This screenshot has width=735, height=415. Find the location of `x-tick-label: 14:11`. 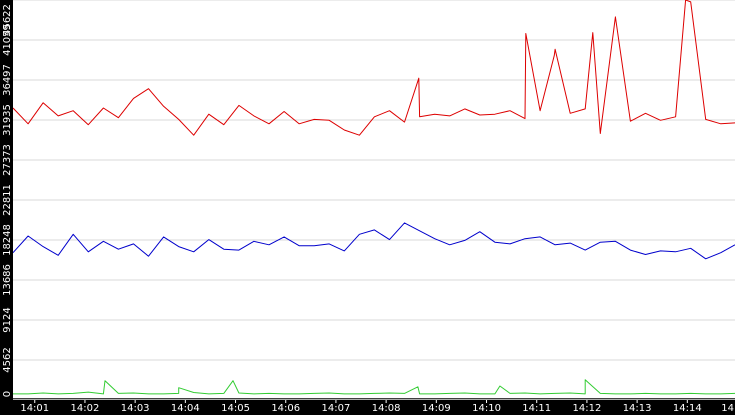

x-tick-label: 14:11 is located at coordinates (536, 408).